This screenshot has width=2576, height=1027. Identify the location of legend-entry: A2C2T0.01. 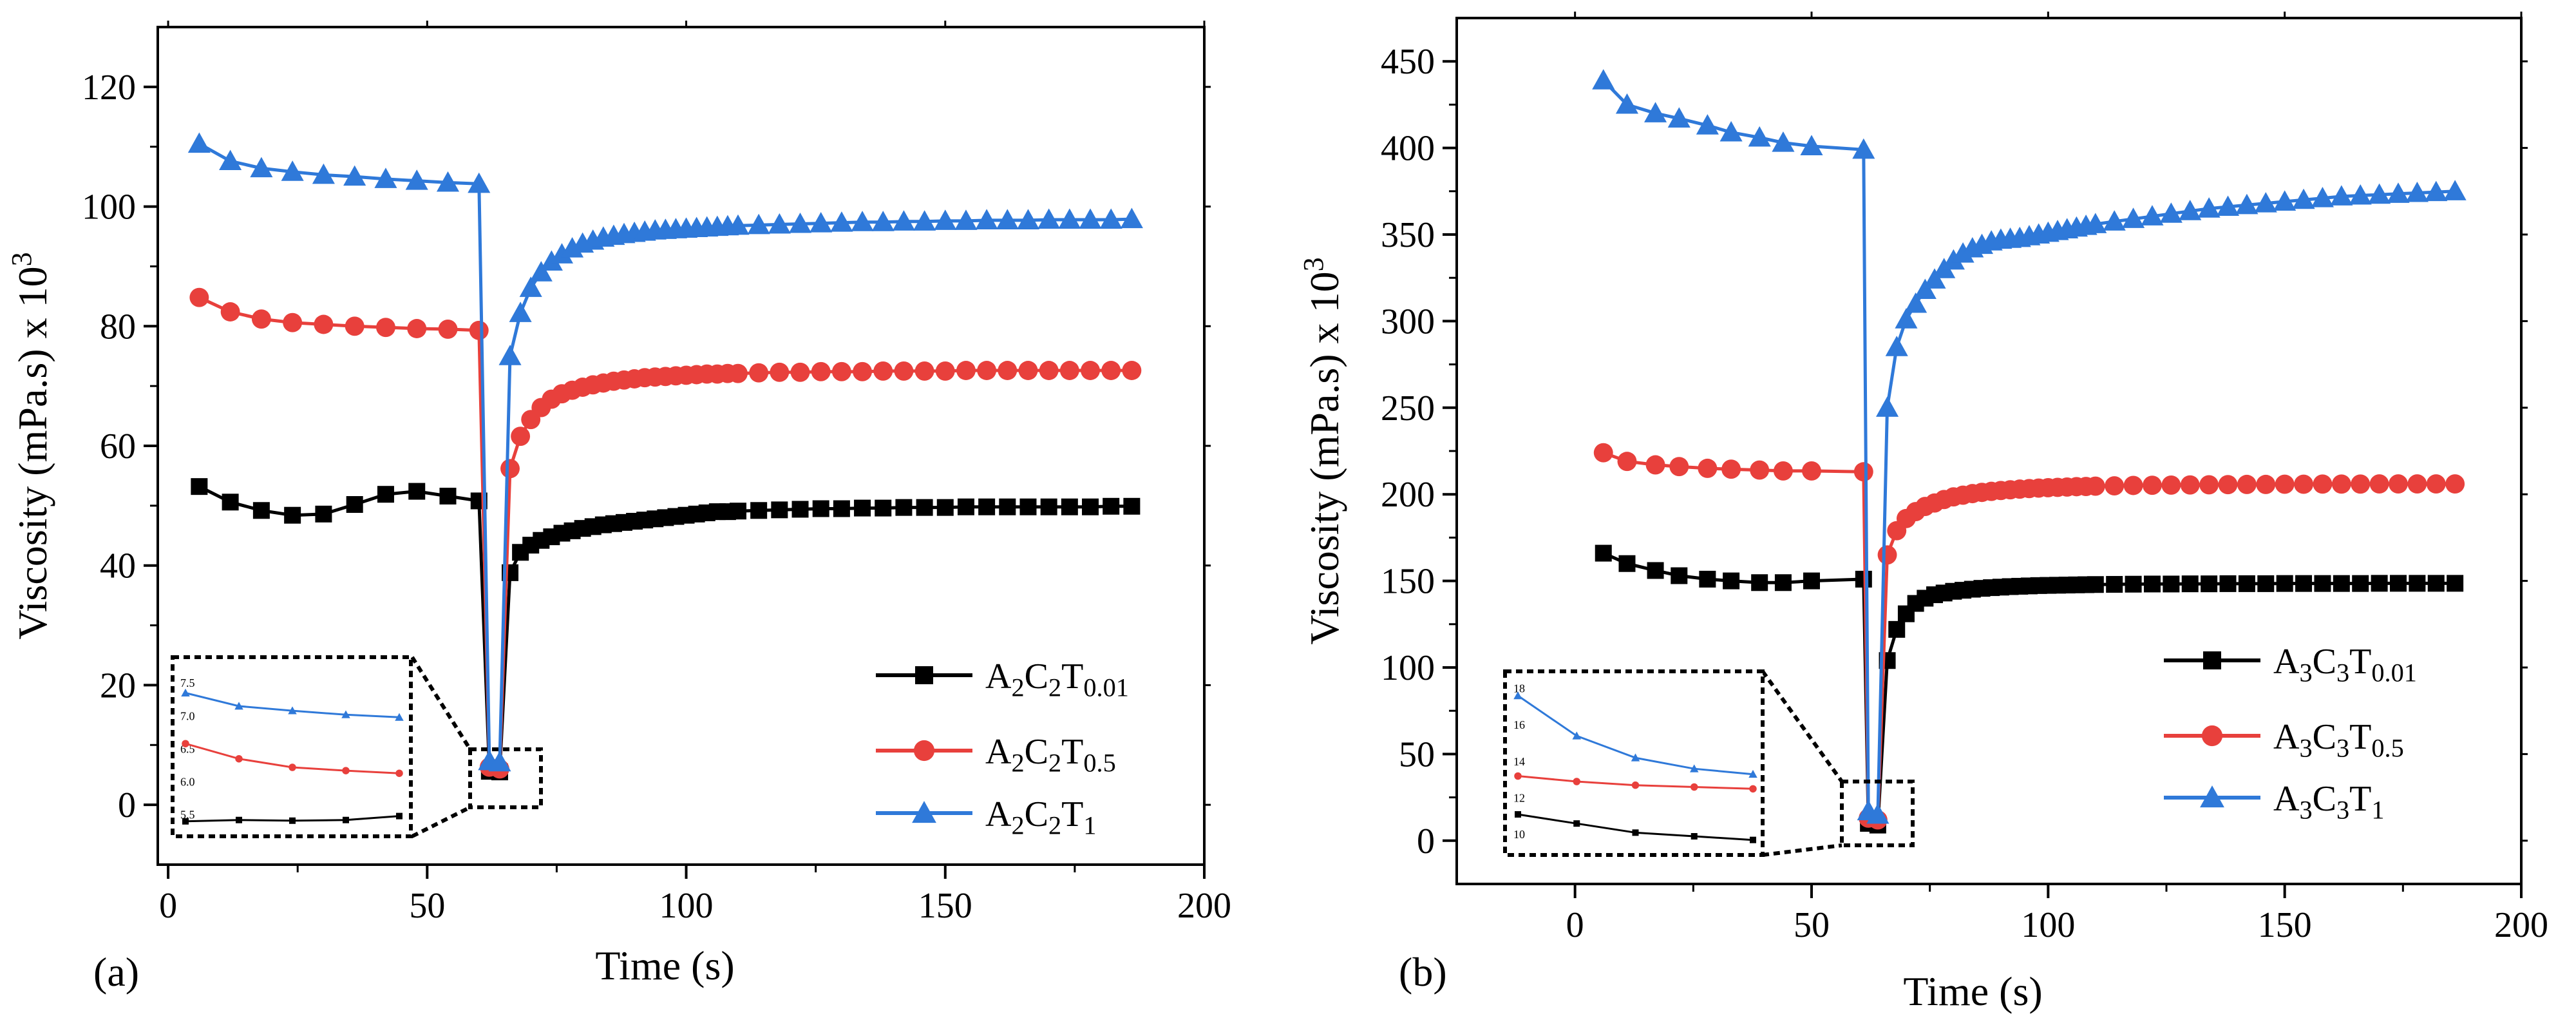
(1003, 679).